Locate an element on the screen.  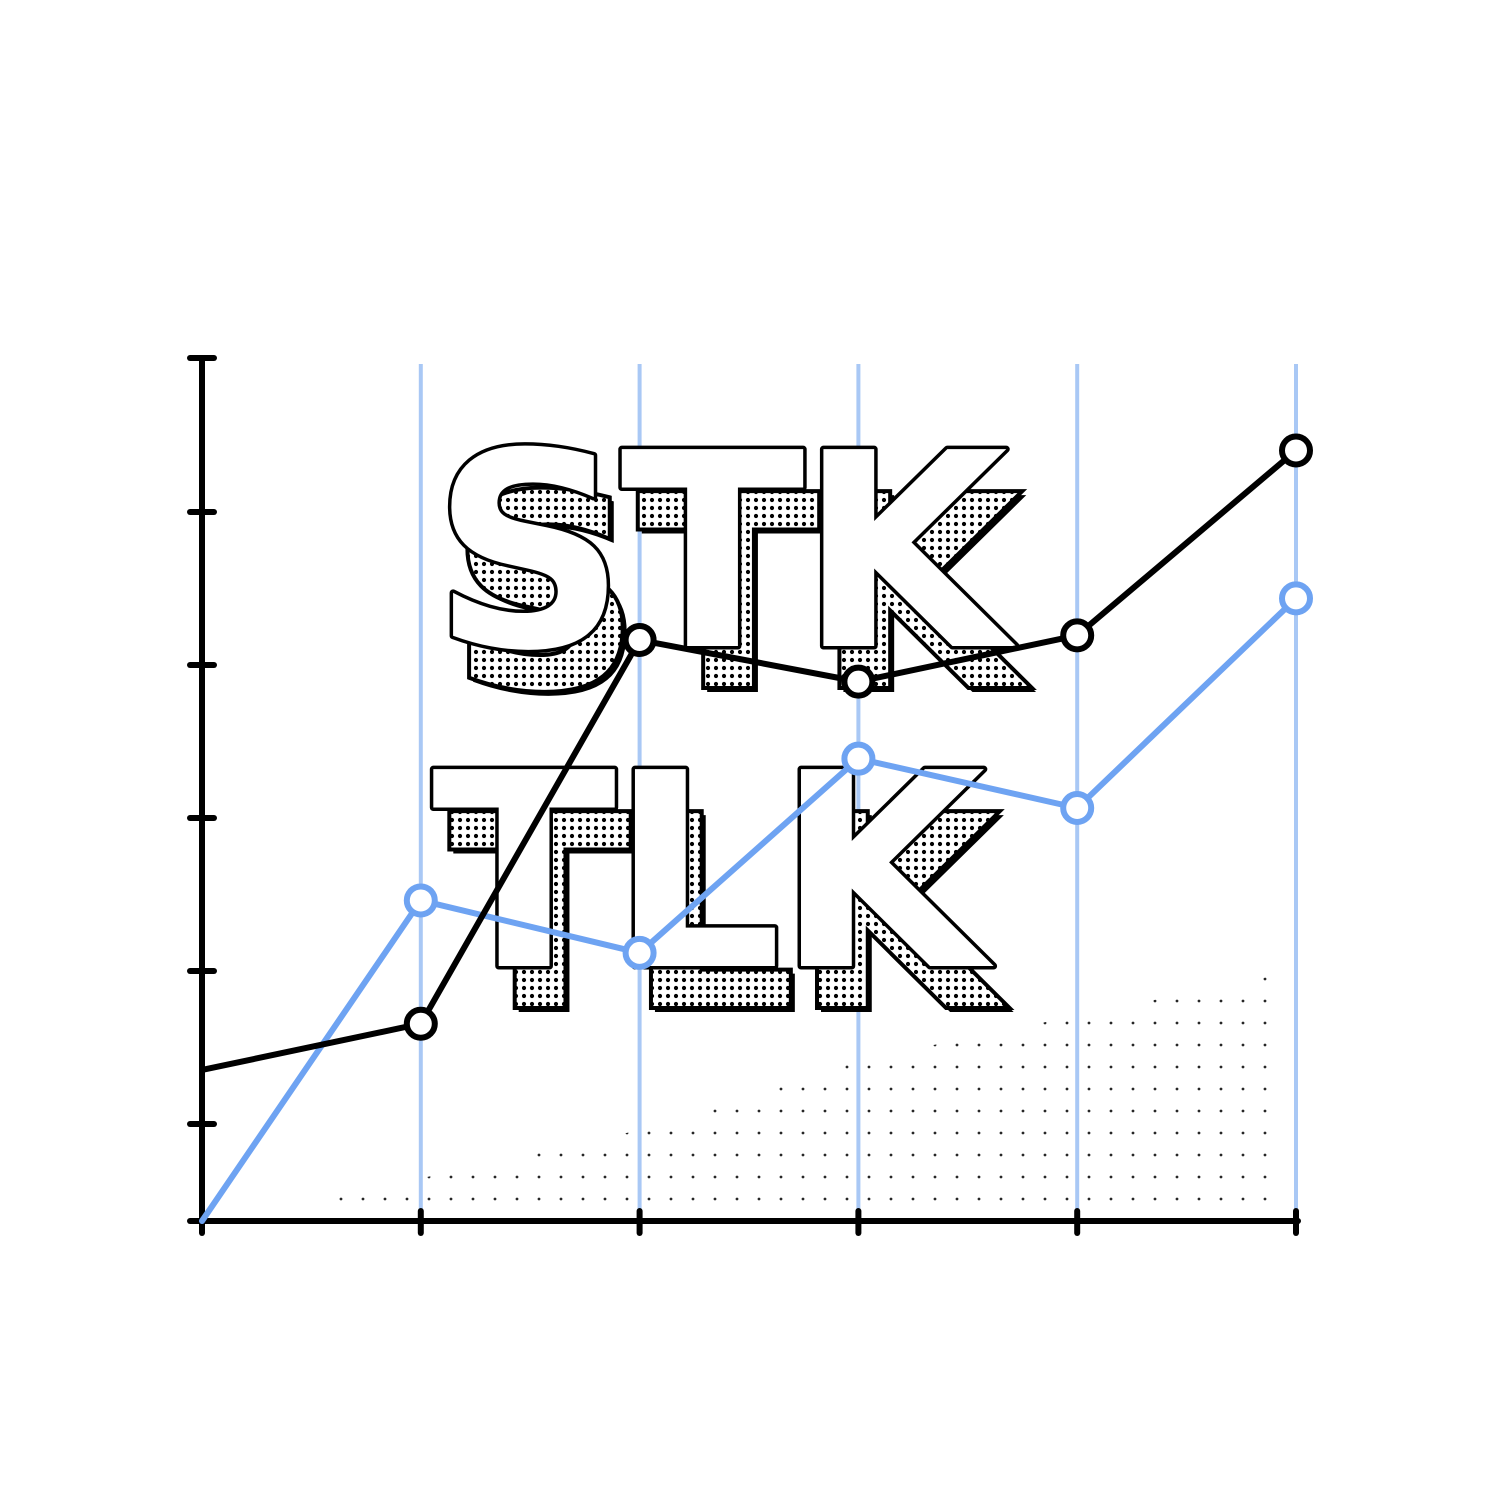
title-line-1: STK STK STK is located at coordinates (737, 574).